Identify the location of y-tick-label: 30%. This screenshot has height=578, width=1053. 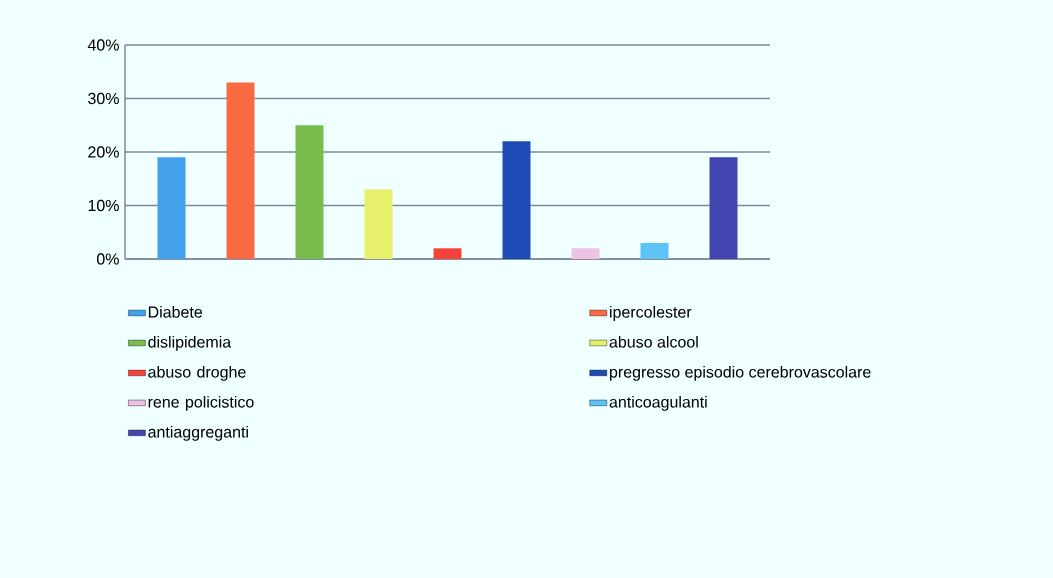
(103, 98).